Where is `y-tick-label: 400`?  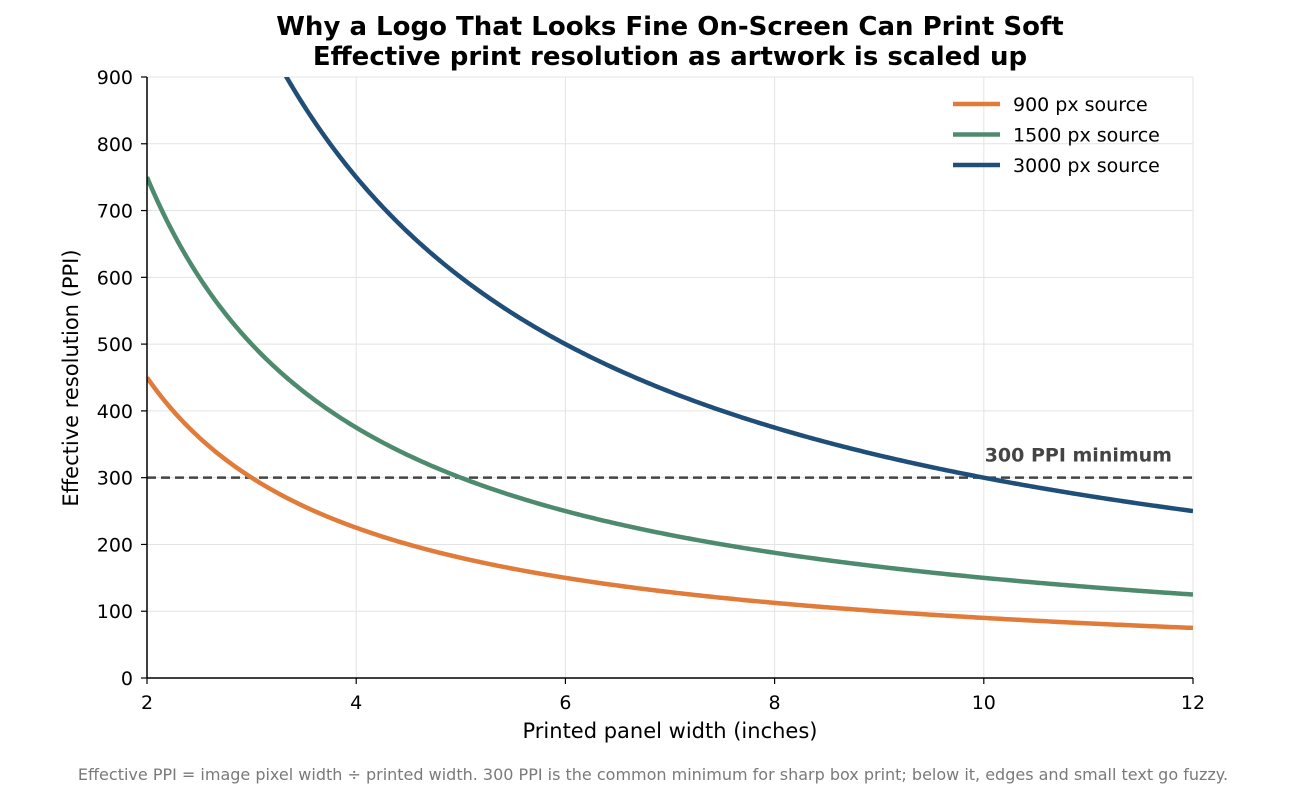 y-tick-label: 400 is located at coordinates (115, 412).